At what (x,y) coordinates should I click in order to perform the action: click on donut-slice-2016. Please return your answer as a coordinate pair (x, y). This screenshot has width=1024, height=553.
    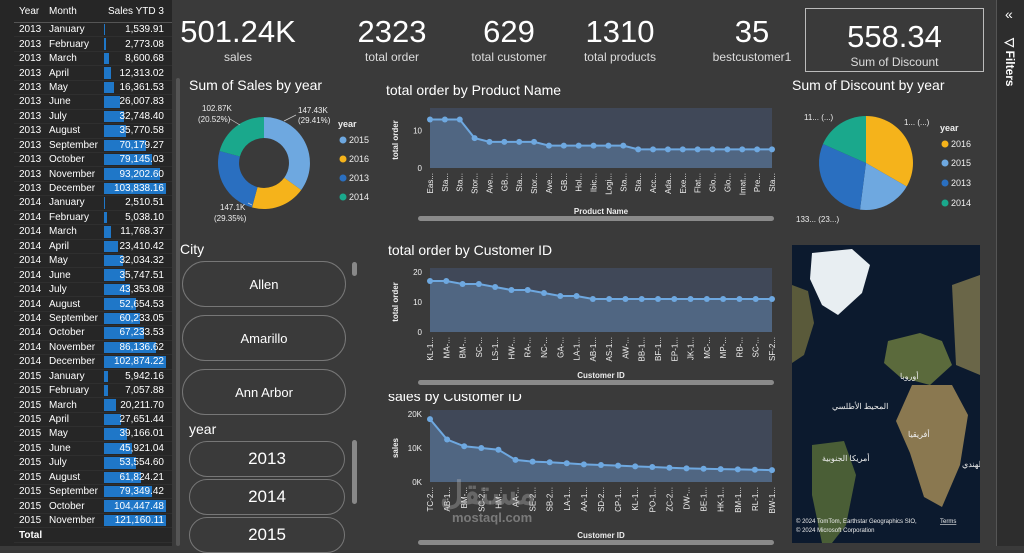
    Looking at the image, I should click on (277, 193).